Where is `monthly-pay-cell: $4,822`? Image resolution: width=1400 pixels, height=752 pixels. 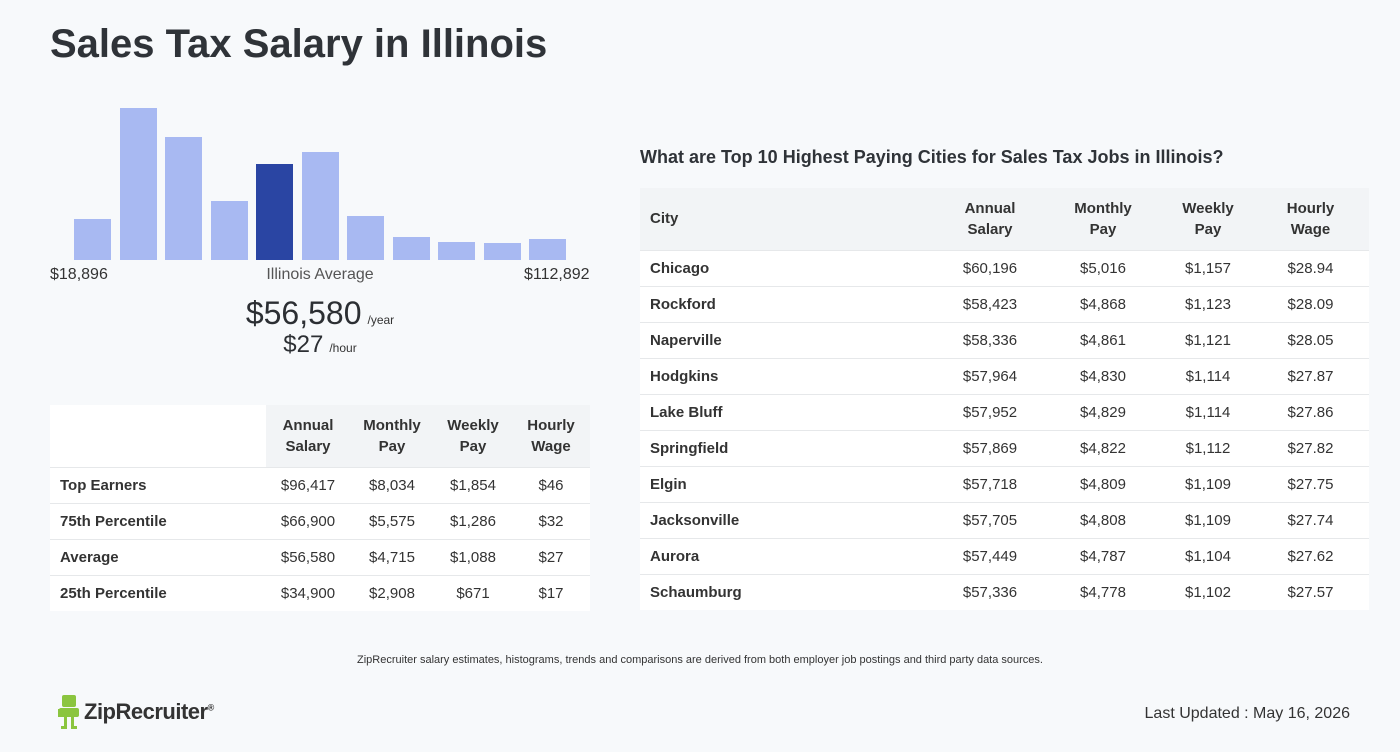
monthly-pay-cell: $4,822 is located at coordinates (1103, 447).